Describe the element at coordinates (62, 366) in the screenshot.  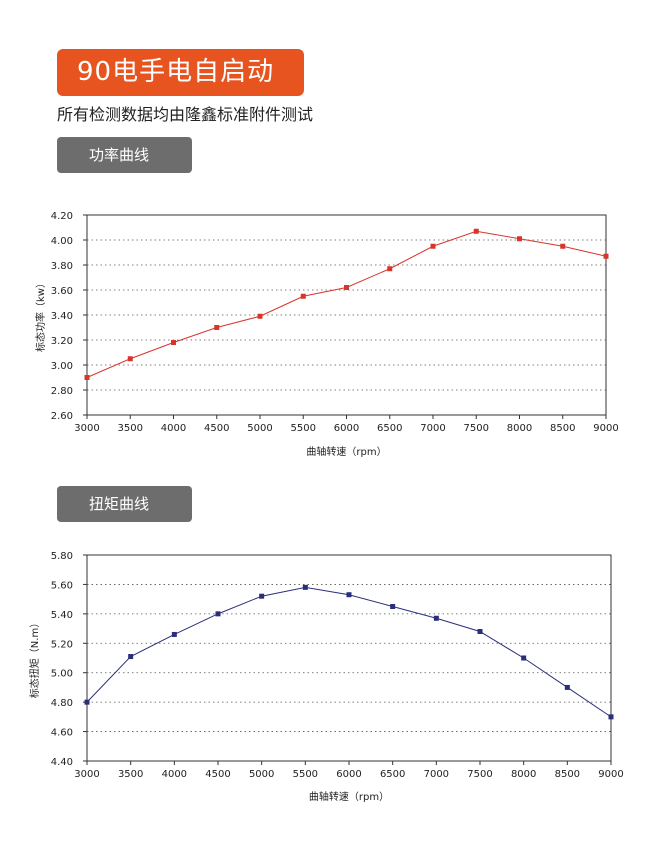
I see `power-y-tick-label: 3.00` at that location.